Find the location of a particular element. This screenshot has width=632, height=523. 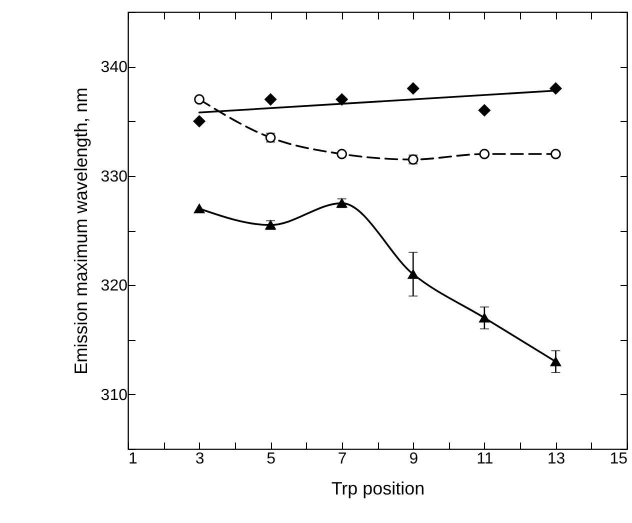

x-tick-label: 1 is located at coordinates (133, 459).